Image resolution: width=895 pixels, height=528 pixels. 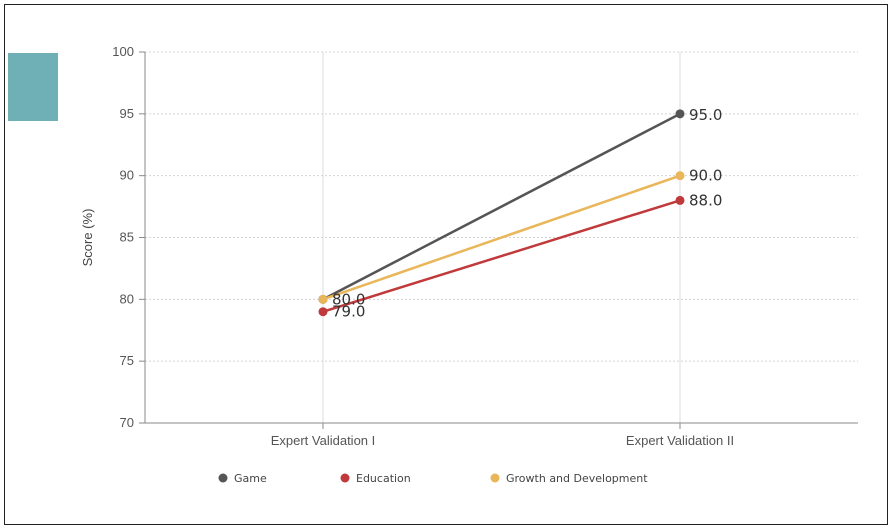 I want to click on legend-label-growth-and-development: Growth and Development, so click(x=577, y=478).